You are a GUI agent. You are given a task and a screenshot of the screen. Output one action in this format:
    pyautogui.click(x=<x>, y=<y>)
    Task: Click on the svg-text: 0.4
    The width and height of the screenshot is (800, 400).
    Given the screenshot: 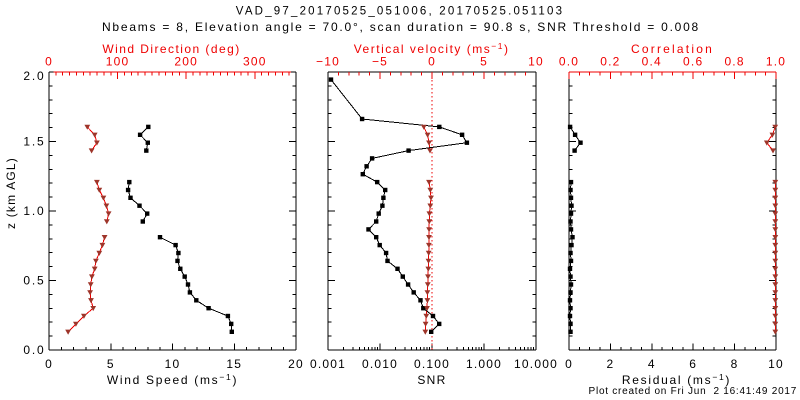 What is the action you would take?
    pyautogui.click(x=652, y=62)
    